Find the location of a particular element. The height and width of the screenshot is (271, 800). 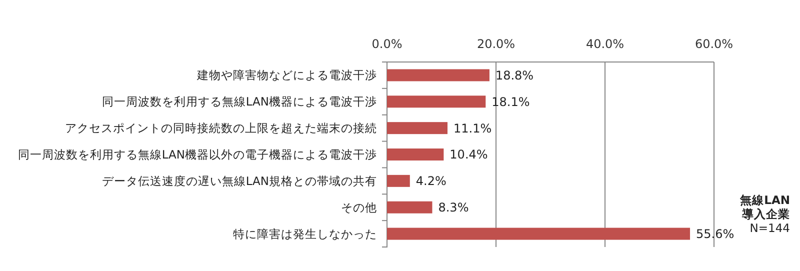

data-label: 10.4% is located at coordinates (469, 155).